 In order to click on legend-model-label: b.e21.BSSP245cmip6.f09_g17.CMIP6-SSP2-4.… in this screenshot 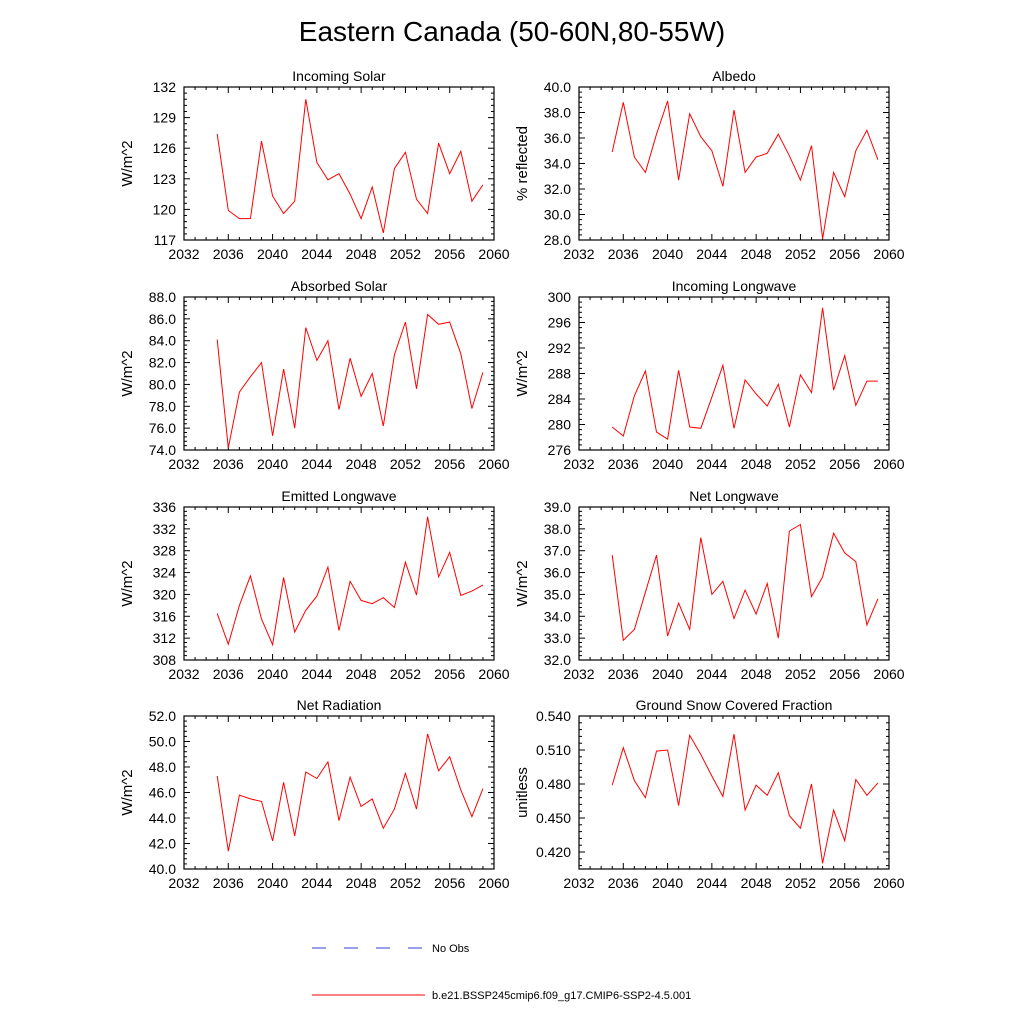, I will do `click(561, 996)`.